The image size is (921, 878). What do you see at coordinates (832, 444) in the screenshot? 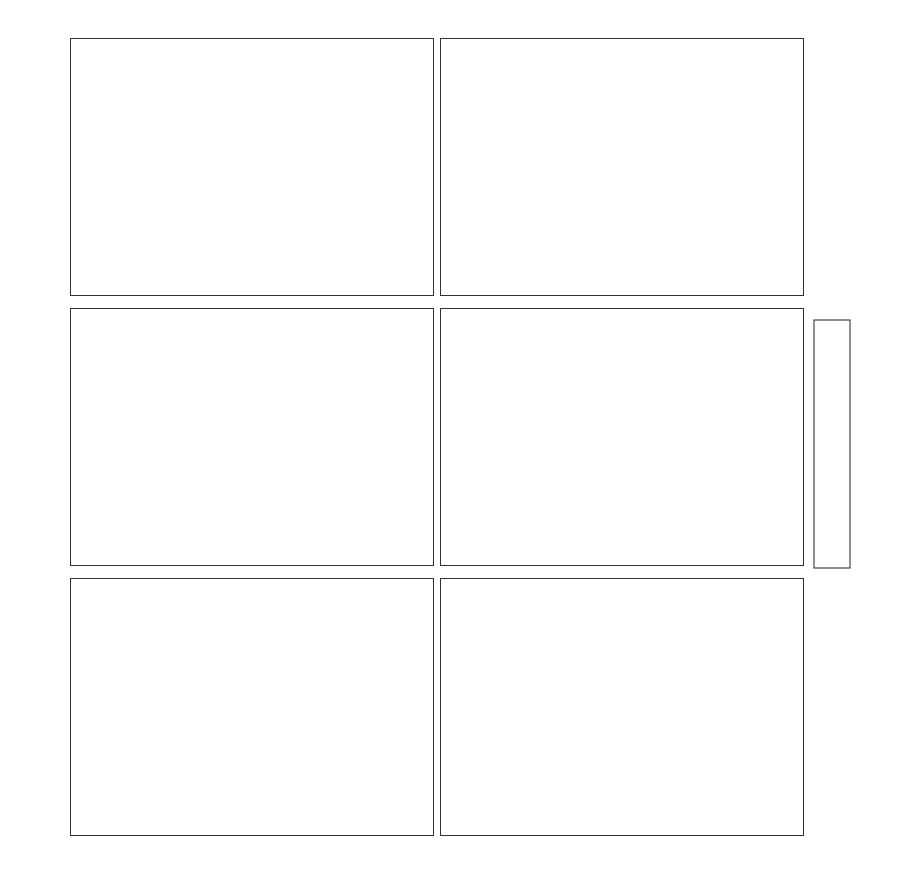
I see `colorbar` at bounding box center [832, 444].